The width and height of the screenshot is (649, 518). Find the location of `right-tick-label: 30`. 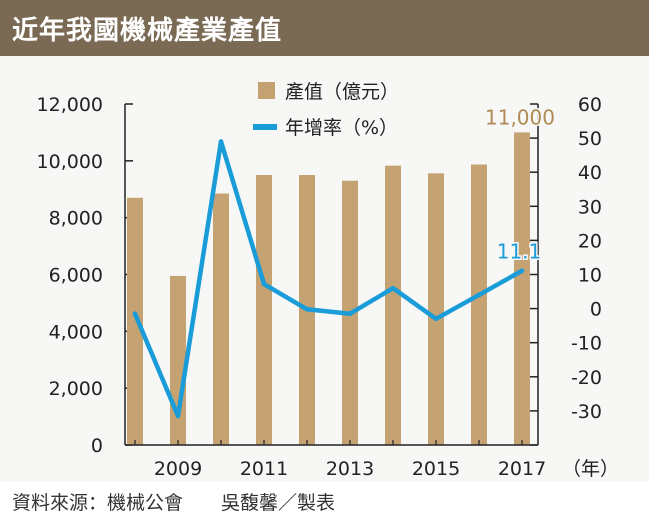

right-tick-label: 30 is located at coordinates (590, 207).